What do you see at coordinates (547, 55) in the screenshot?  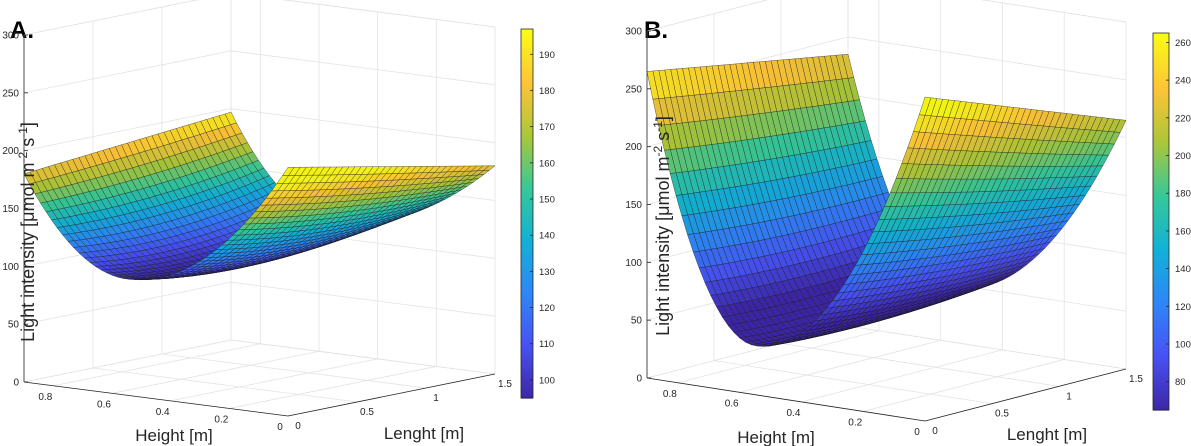 I see `colorbar-tick-label: 190` at bounding box center [547, 55].